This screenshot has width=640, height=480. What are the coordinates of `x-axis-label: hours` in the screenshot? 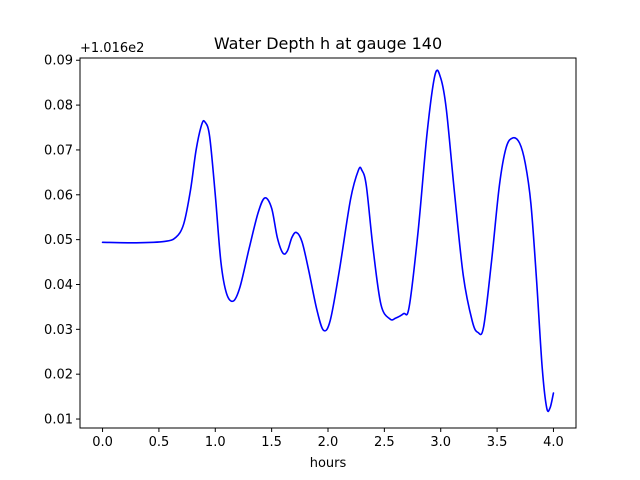 It's located at (328, 463).